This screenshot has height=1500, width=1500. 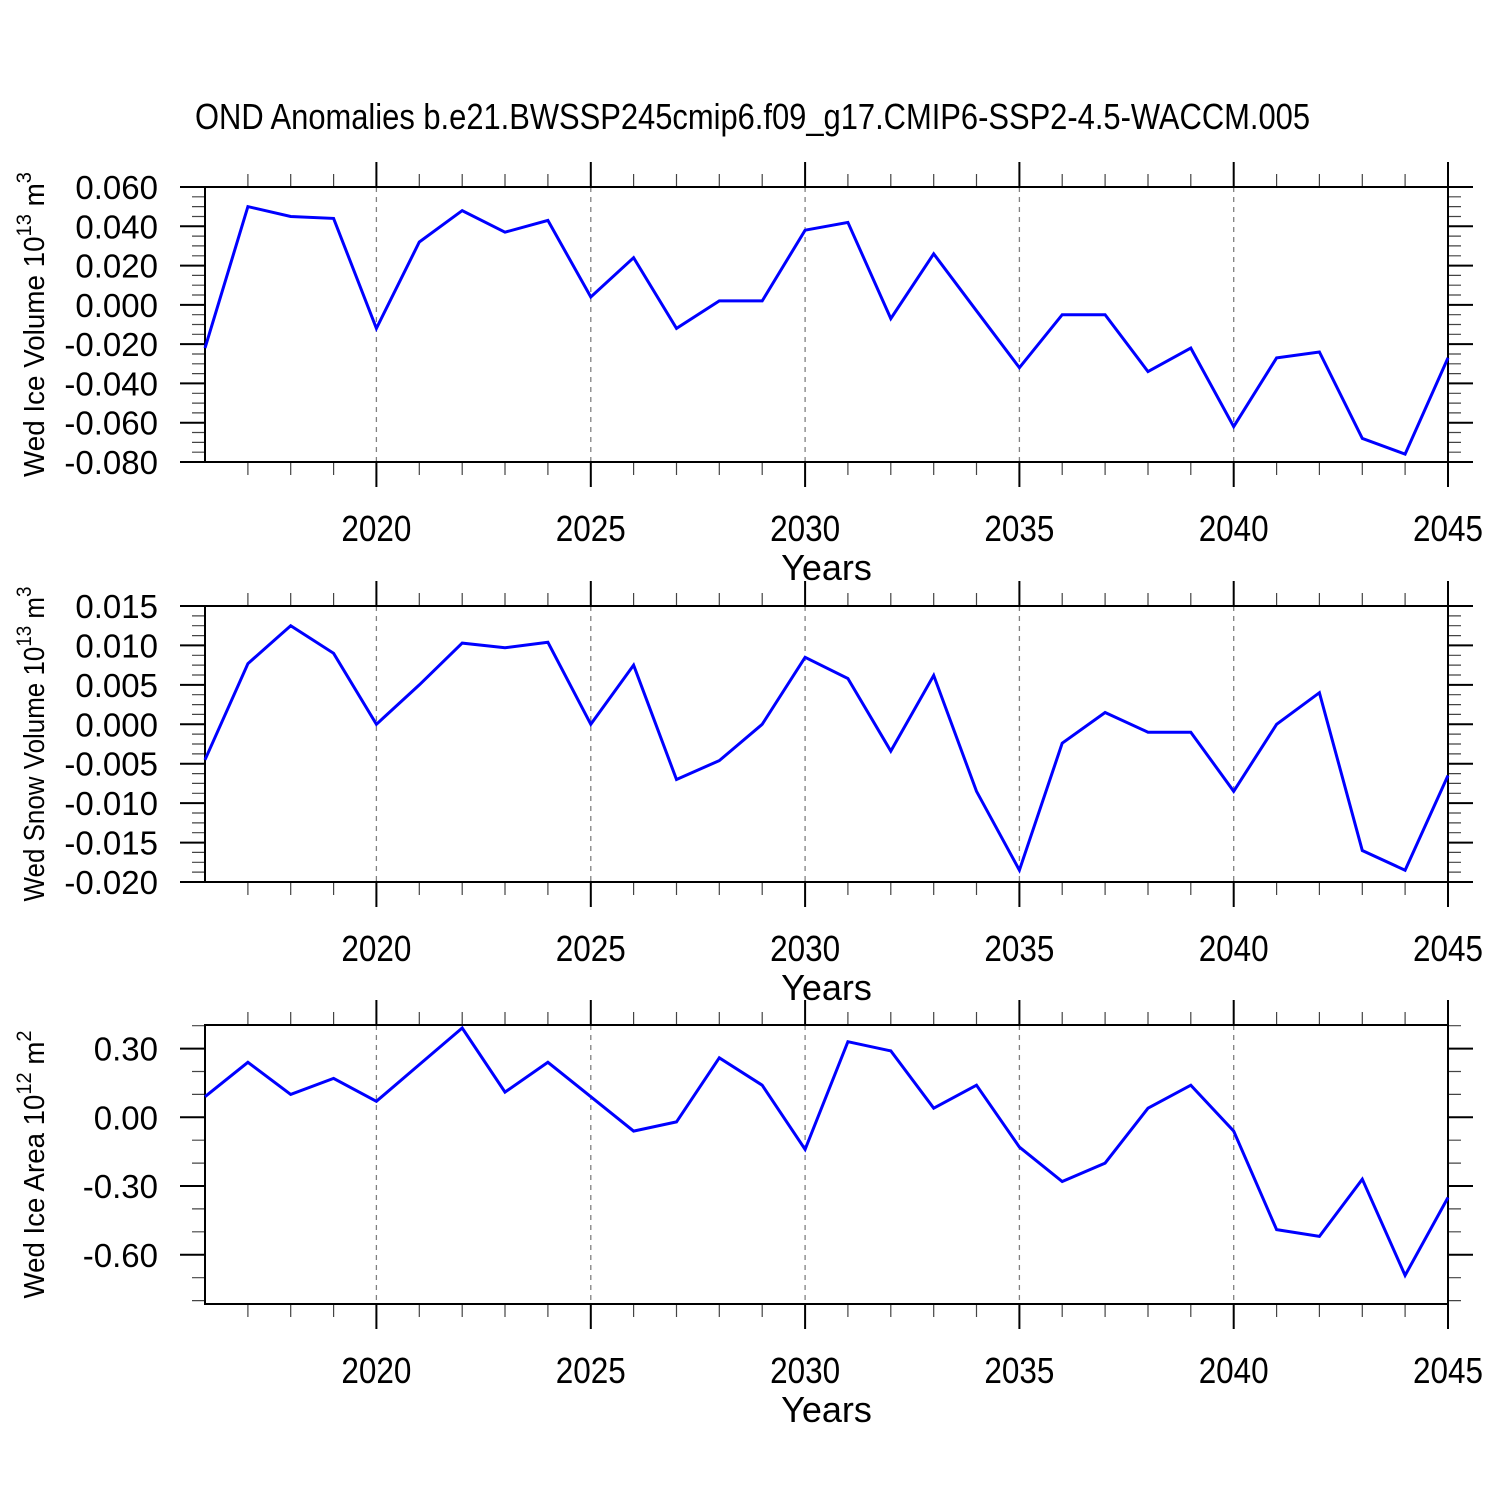 I want to click on y-tick-label: -0.060, so click(x=111, y=423).